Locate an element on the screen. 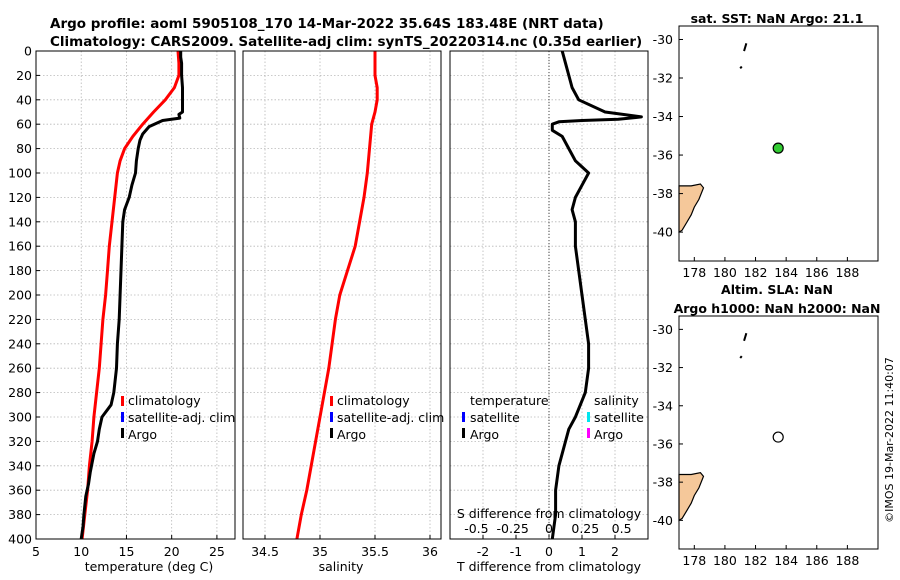 The width and height of the screenshot is (900, 580). legend-swatch-t-satellite is located at coordinates (463, 417).